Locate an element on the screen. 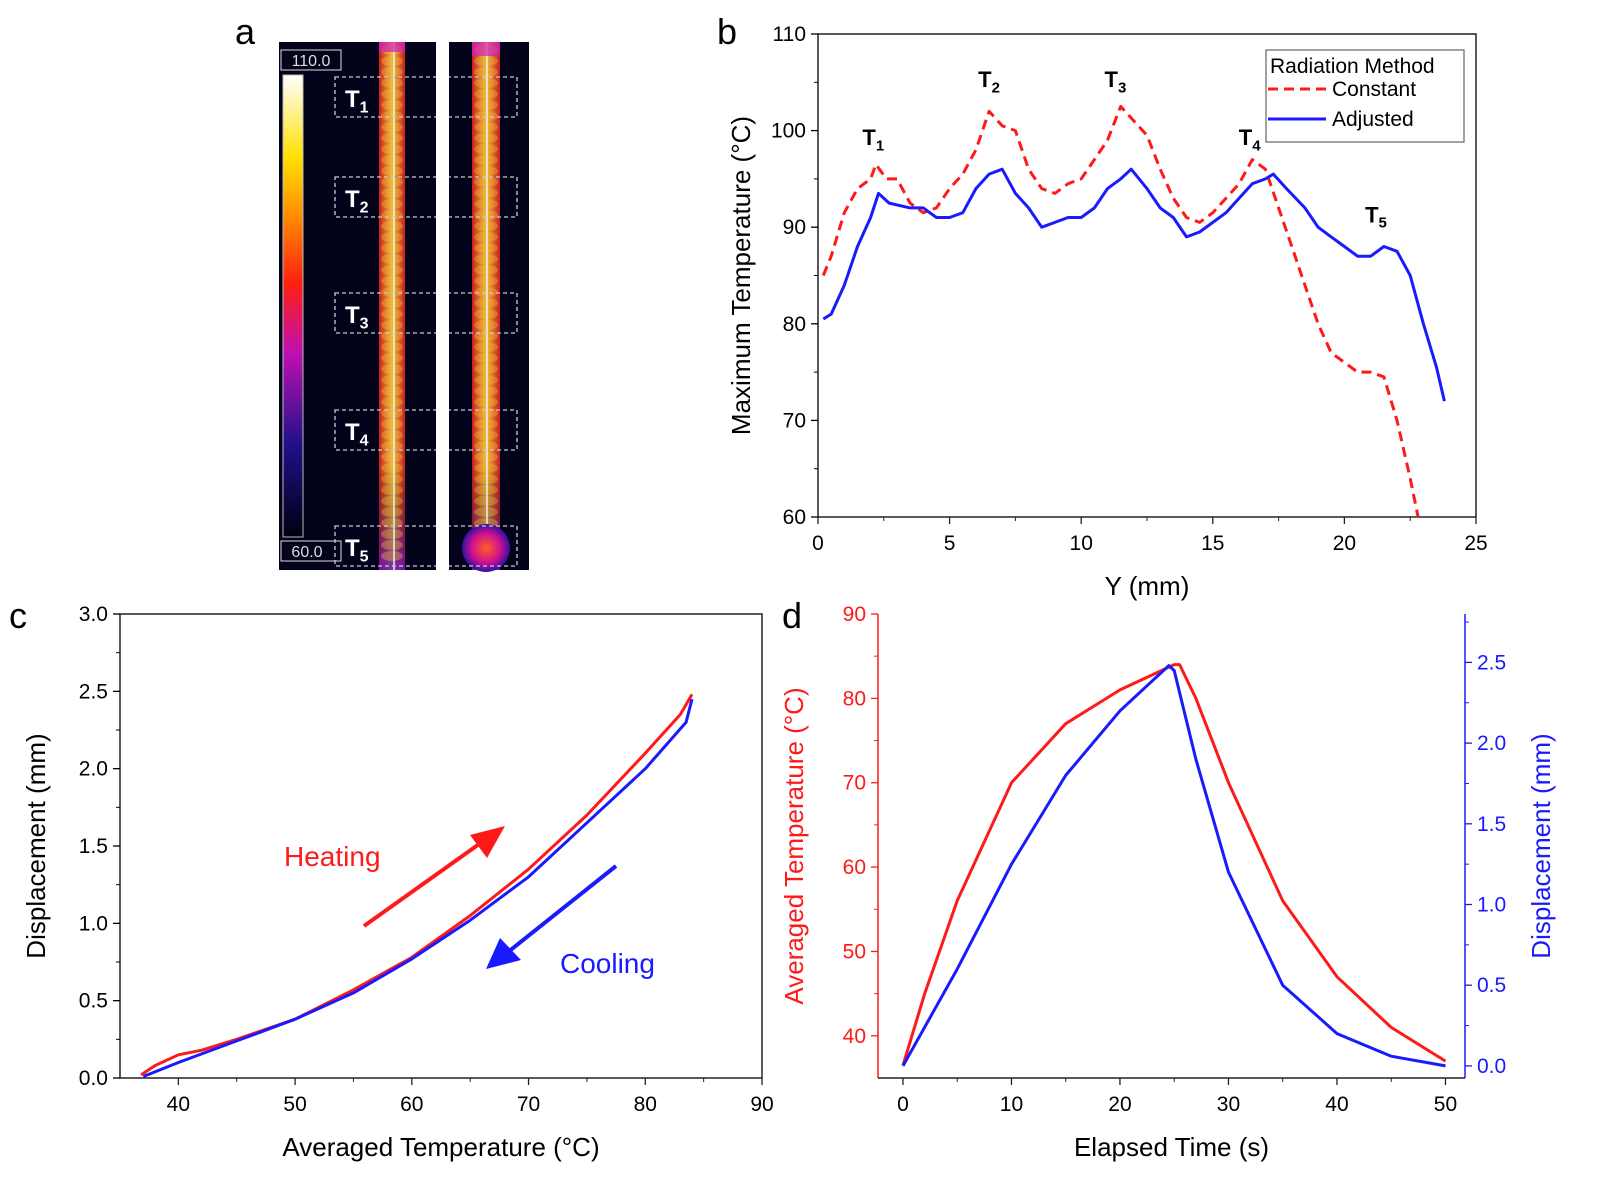 Image resolution: width=1600 pixels, height=1200 pixels. legend-title: Radiation Method is located at coordinates (1352, 66).